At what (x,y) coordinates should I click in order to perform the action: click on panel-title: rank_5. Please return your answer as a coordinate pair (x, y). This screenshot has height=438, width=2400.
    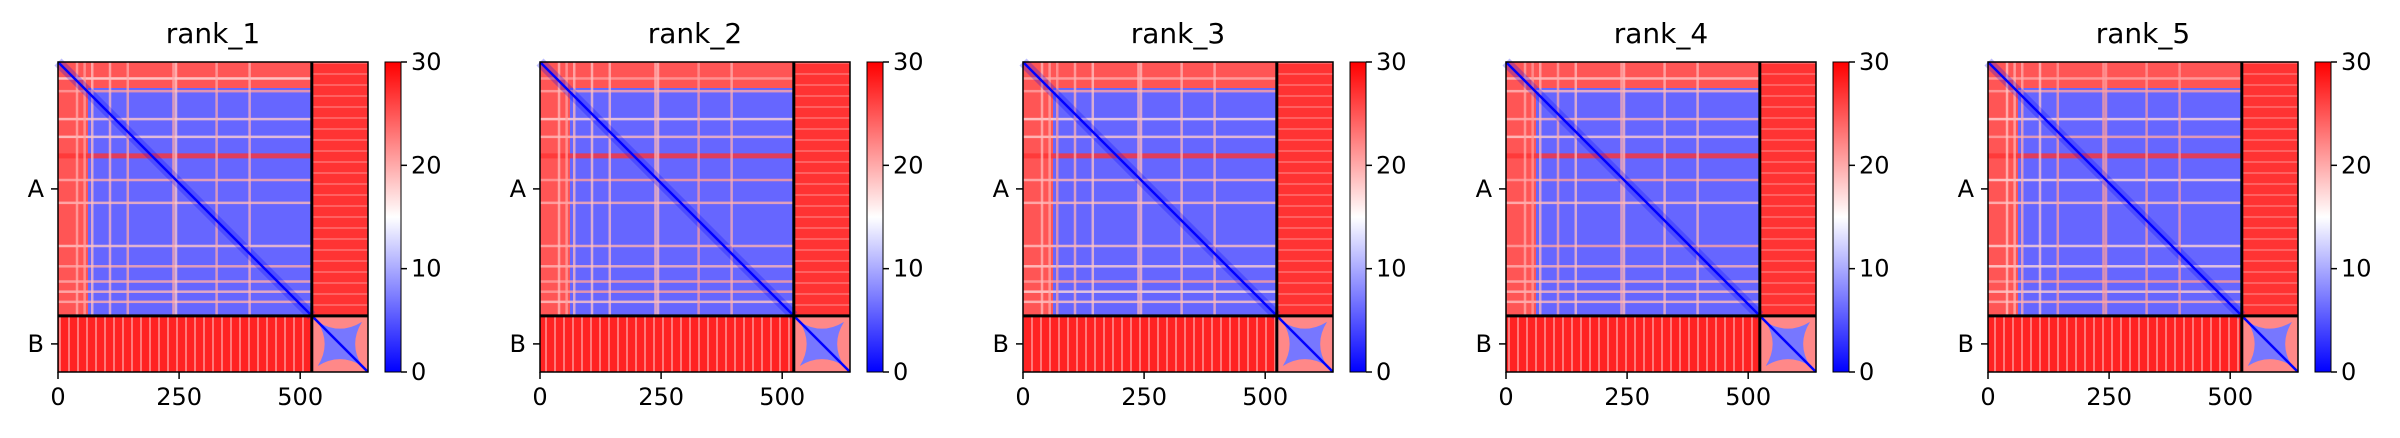
    Looking at the image, I should click on (2143, 33).